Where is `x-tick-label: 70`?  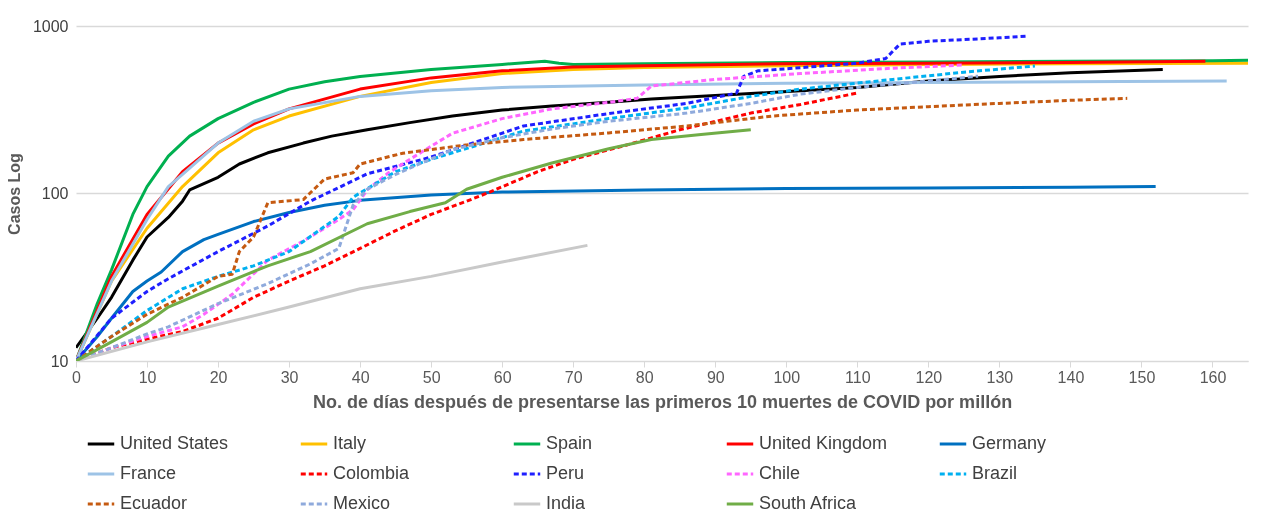 x-tick-label: 70 is located at coordinates (573, 377).